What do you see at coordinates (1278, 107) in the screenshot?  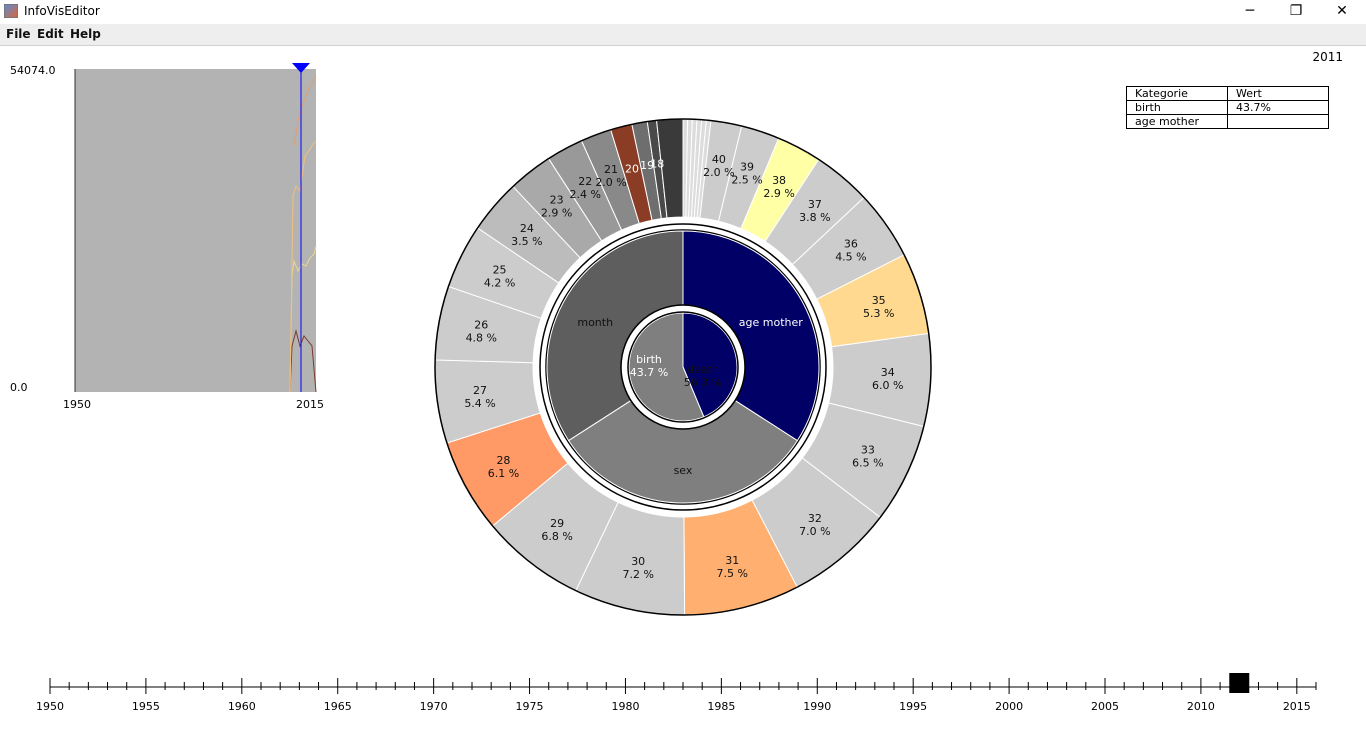 I see `row-value: 43.7%` at bounding box center [1278, 107].